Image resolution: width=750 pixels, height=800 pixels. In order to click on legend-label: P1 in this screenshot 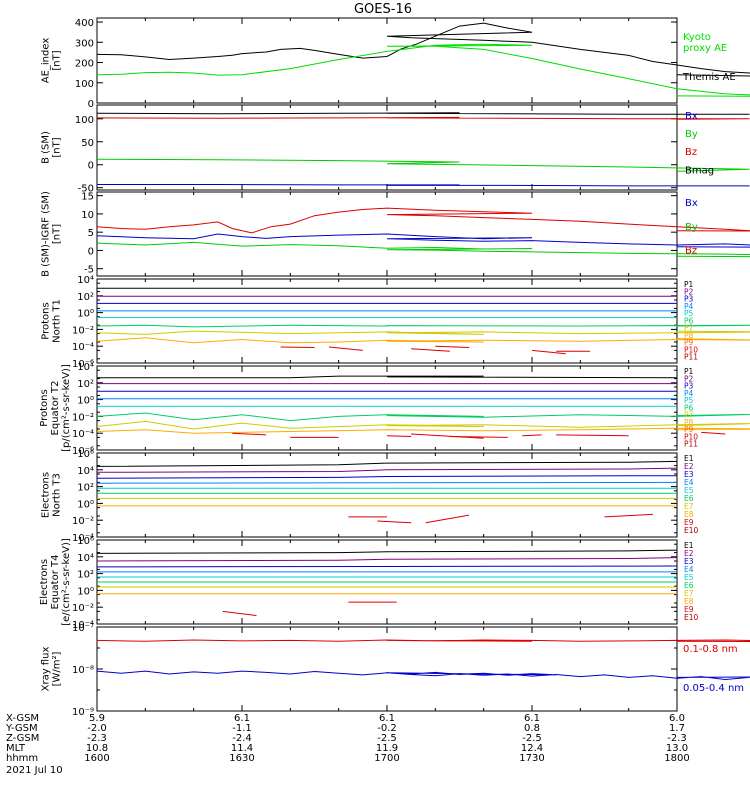, I will do `click(689, 371)`.